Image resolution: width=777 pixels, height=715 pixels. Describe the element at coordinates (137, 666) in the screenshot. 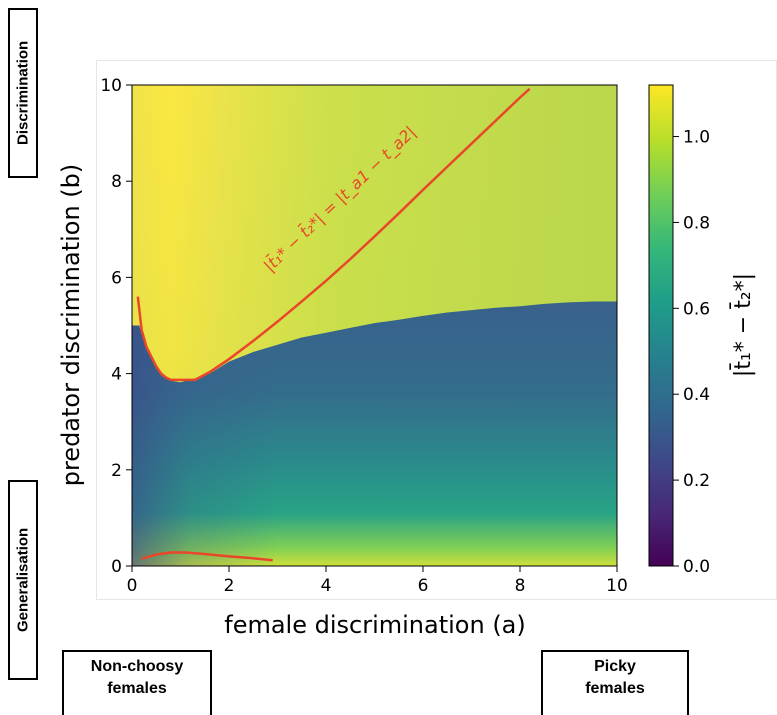

I see `non-choosy-line1: Non-choosy` at that location.